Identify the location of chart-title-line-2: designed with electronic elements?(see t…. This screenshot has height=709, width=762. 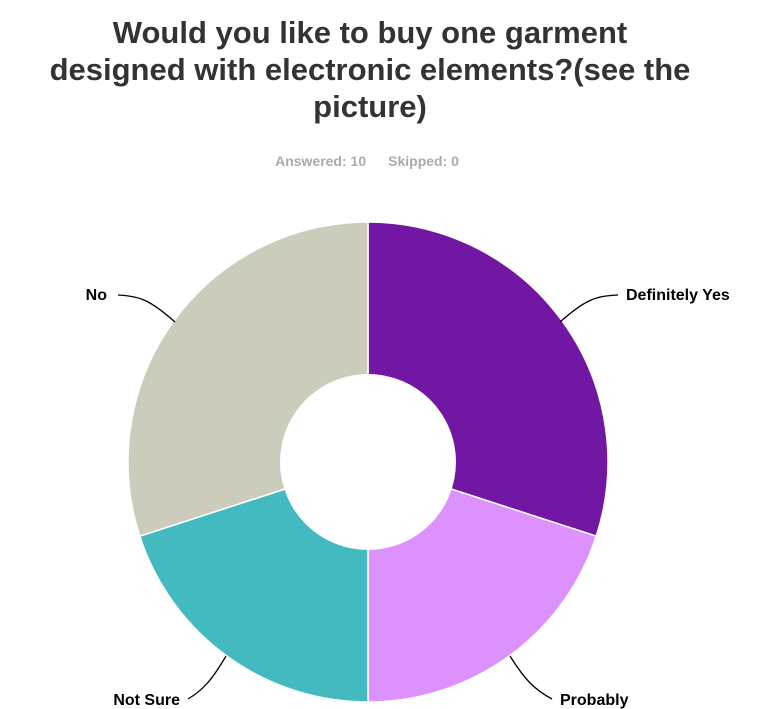
(370, 69).